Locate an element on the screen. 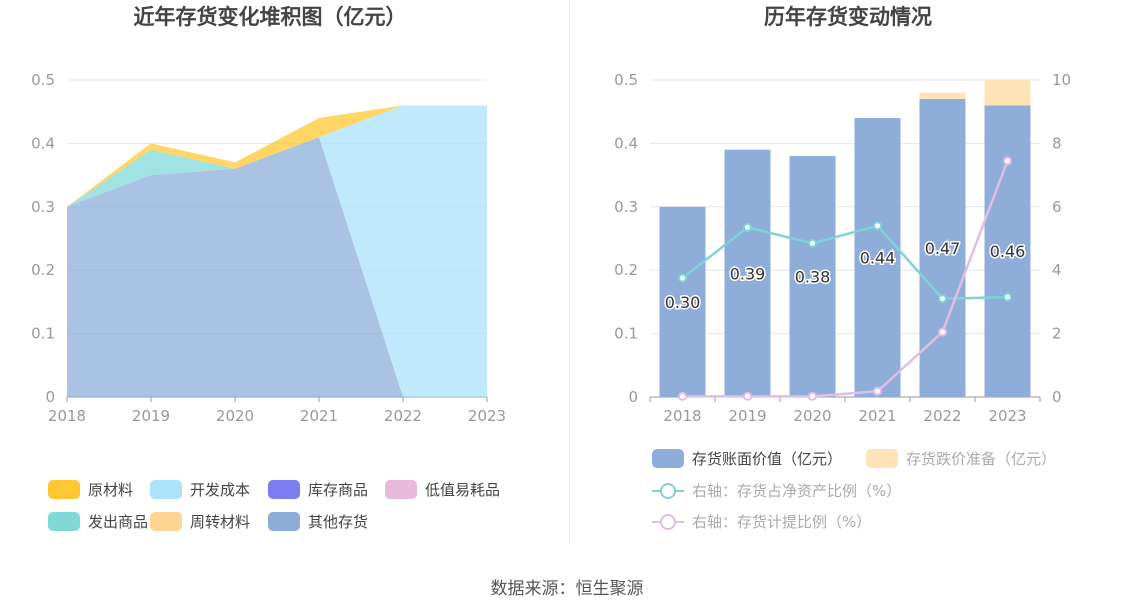 Image resolution: width=1134 pixels, height=612 pixels. right-bar-0-2023 is located at coordinates (1007, 251).